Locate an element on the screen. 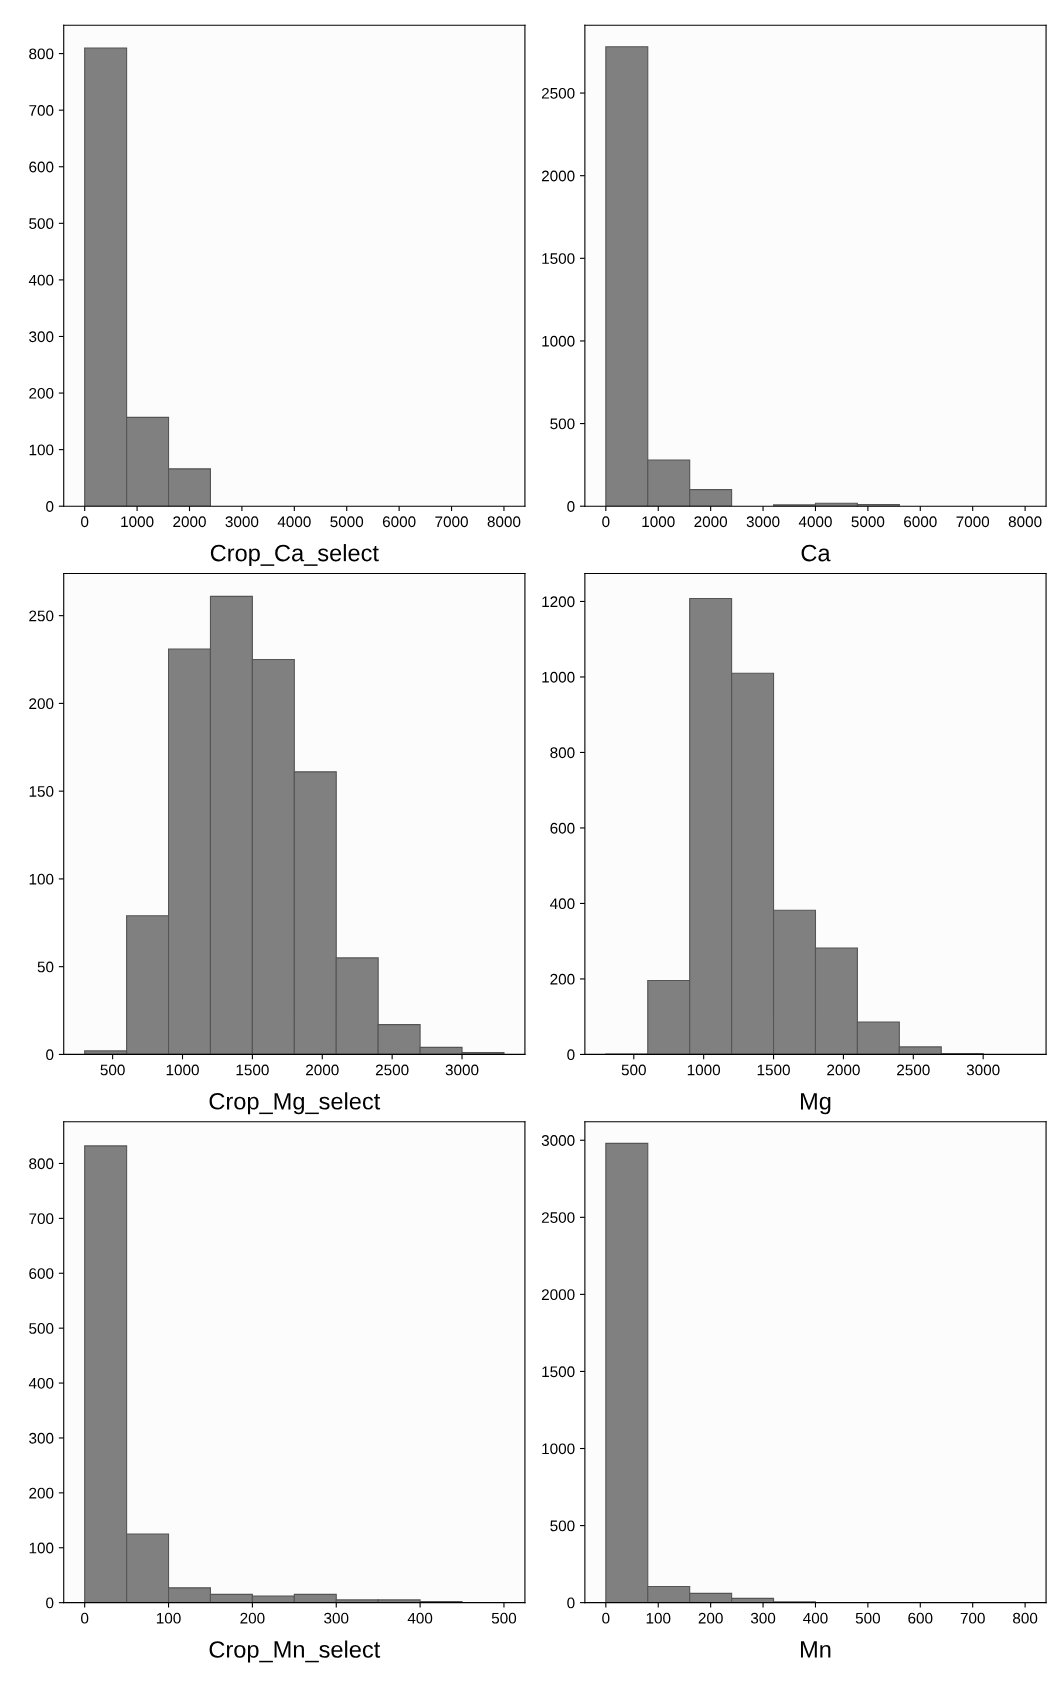  y-tick-label: 3000 is located at coordinates (558, 1140).